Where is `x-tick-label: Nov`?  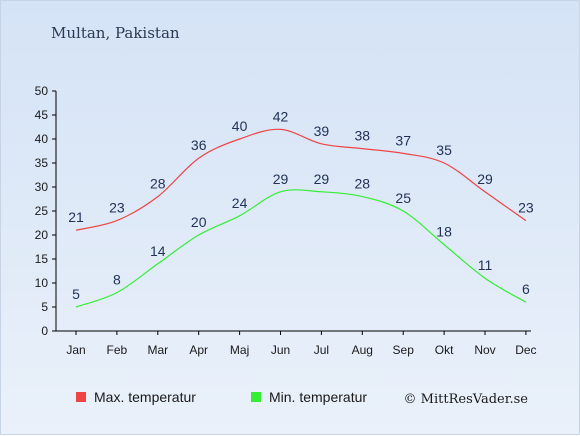 x-tick-label: Nov is located at coordinates (484, 350).